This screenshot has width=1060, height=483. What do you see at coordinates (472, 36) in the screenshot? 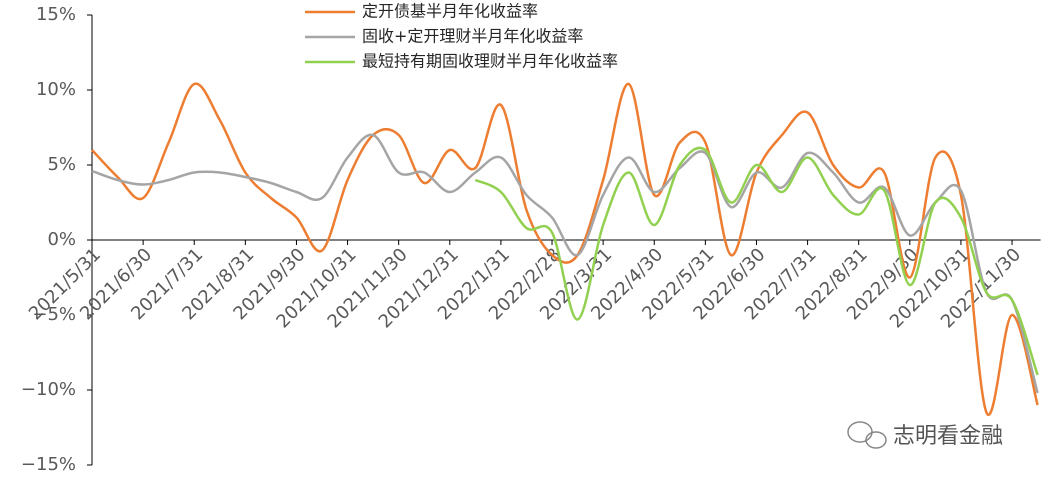
I see `legend-label: 固收+定开理财半月年化收益率` at bounding box center [472, 36].